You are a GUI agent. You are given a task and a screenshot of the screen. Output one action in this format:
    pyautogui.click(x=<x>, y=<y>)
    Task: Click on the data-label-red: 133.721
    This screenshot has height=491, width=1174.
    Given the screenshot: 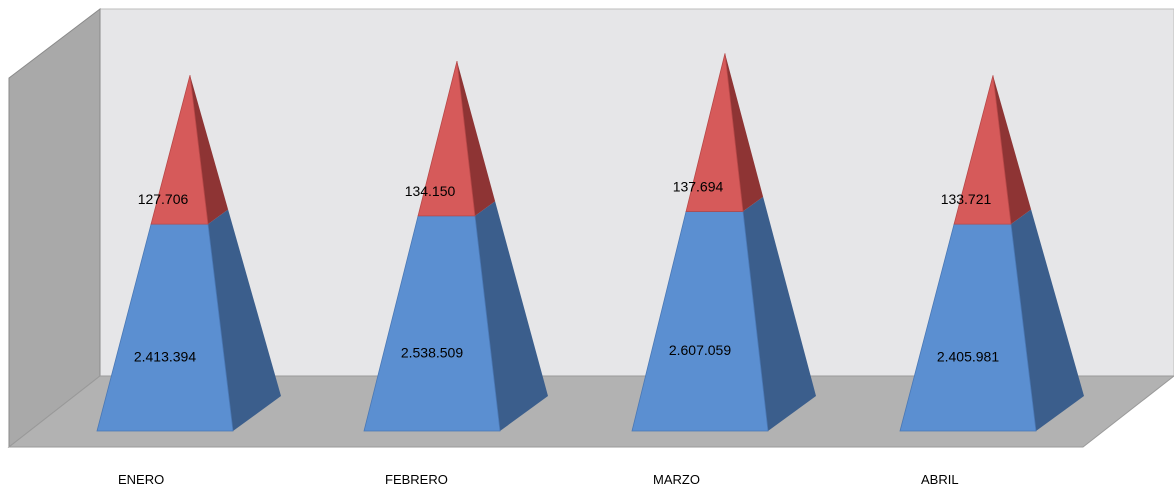 What is the action you would take?
    pyautogui.click(x=966, y=199)
    